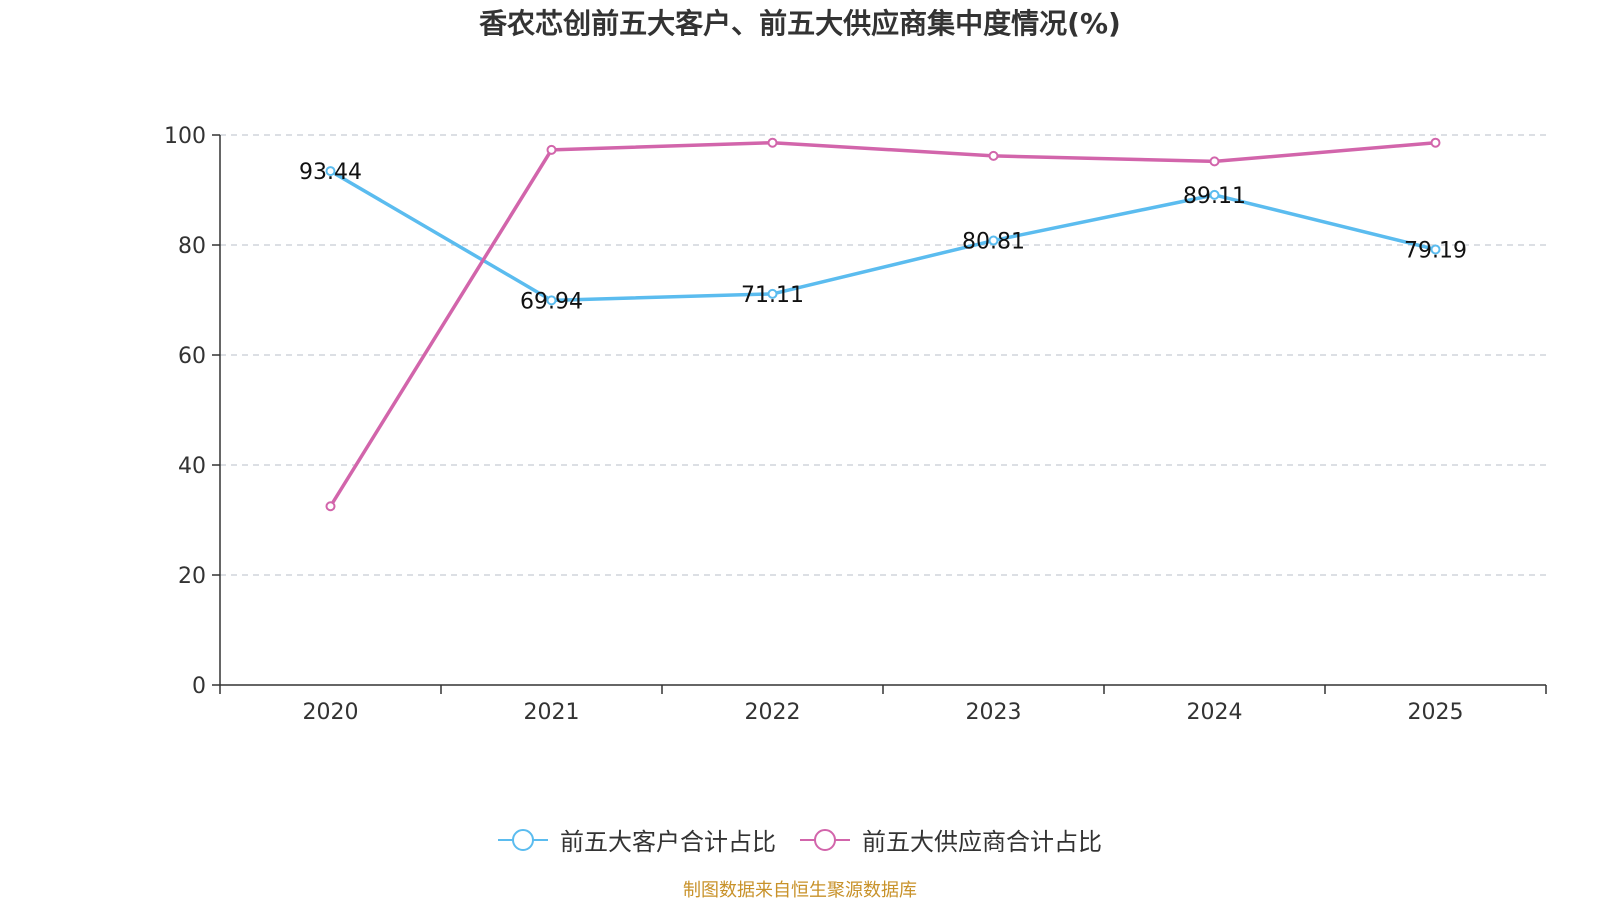 This screenshot has height=902, width=1600. I want to click on legend-item-suppliers: 前五大供应商合计占比, so click(951, 839).